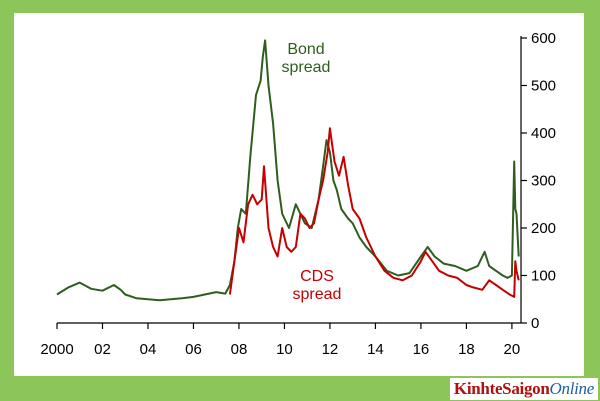 The image size is (600, 401). I want to click on x-tick-label: 12, so click(330, 349).